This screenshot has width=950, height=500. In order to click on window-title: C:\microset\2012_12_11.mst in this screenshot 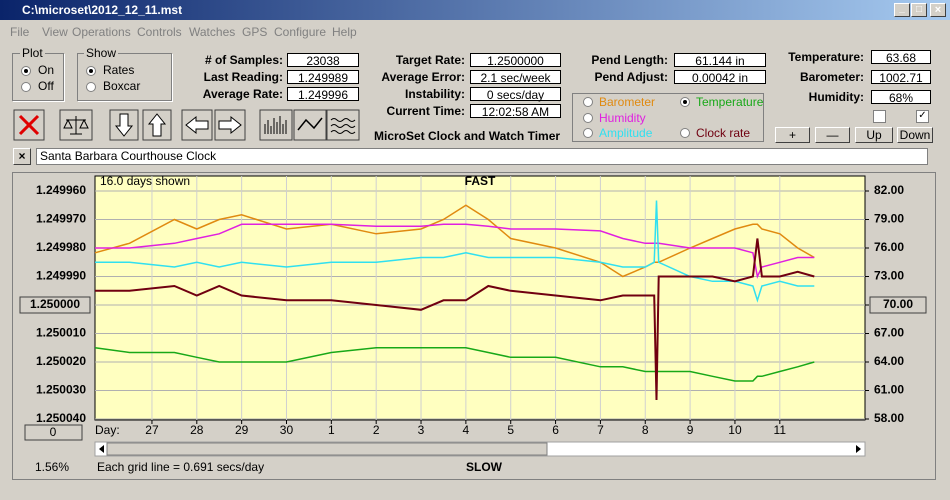, I will do `click(102, 10)`.